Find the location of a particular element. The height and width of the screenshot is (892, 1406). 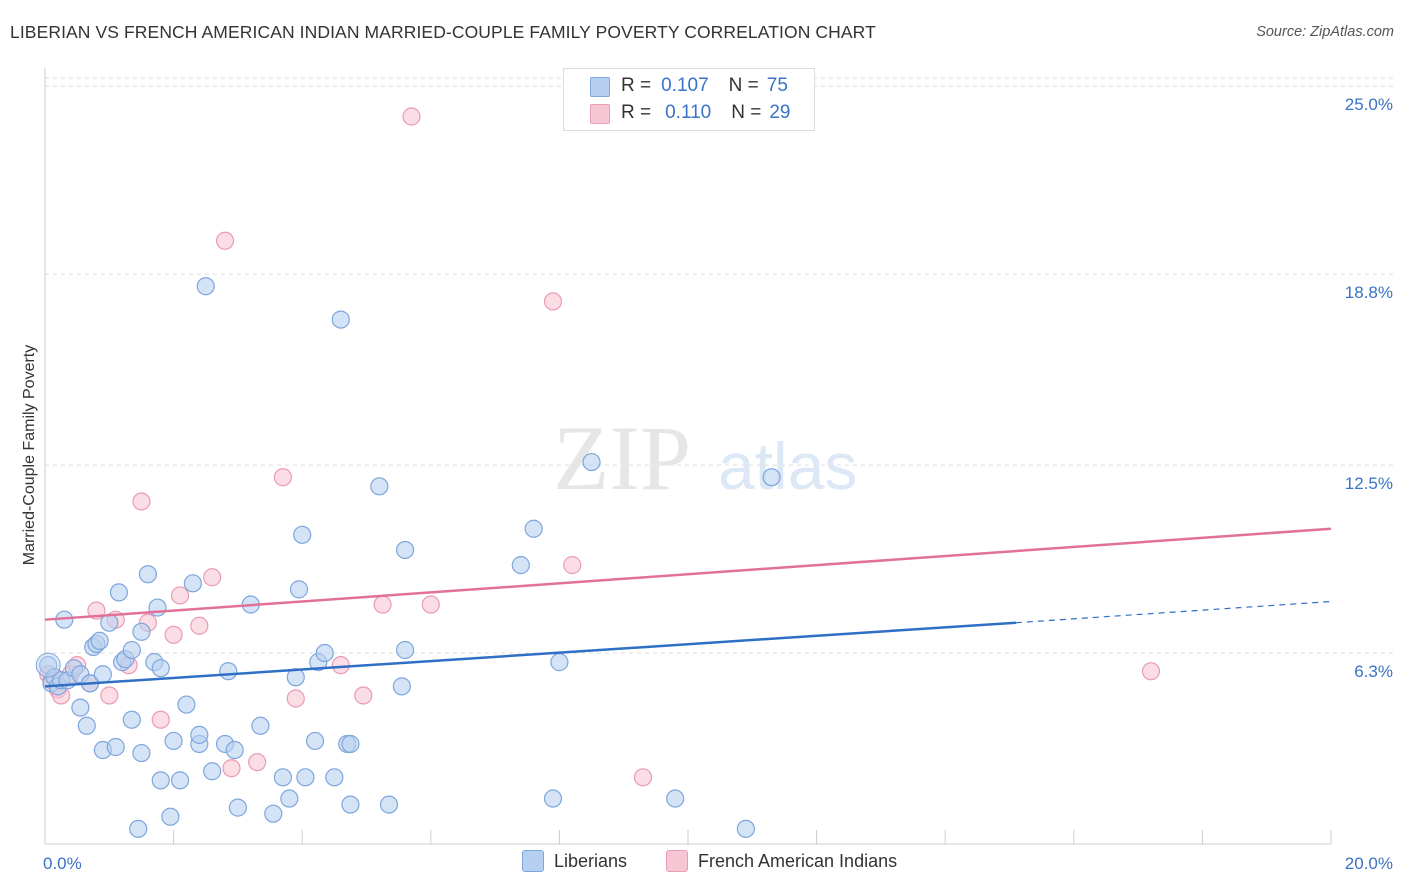

watermark-atlas: atlas is located at coordinates (787, 466).